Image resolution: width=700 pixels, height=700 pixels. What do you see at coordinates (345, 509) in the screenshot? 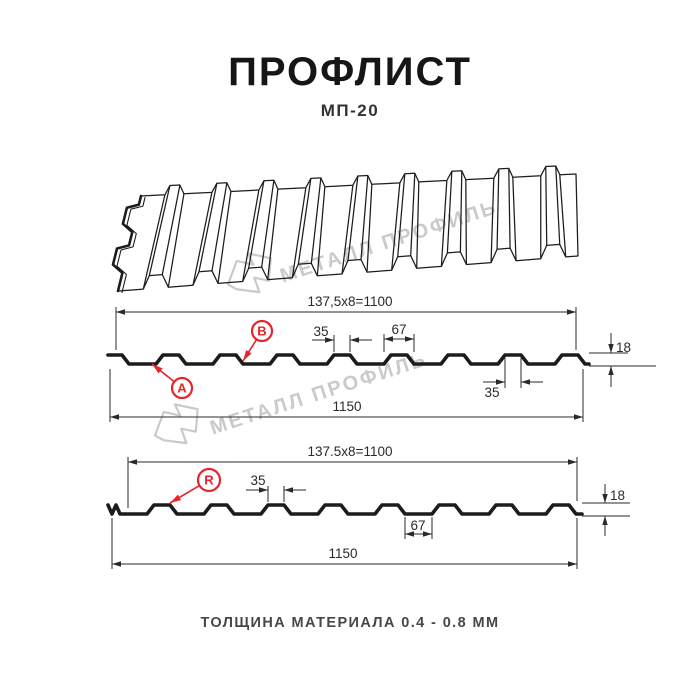
I see `profile-r-cross-section` at bounding box center [345, 509].